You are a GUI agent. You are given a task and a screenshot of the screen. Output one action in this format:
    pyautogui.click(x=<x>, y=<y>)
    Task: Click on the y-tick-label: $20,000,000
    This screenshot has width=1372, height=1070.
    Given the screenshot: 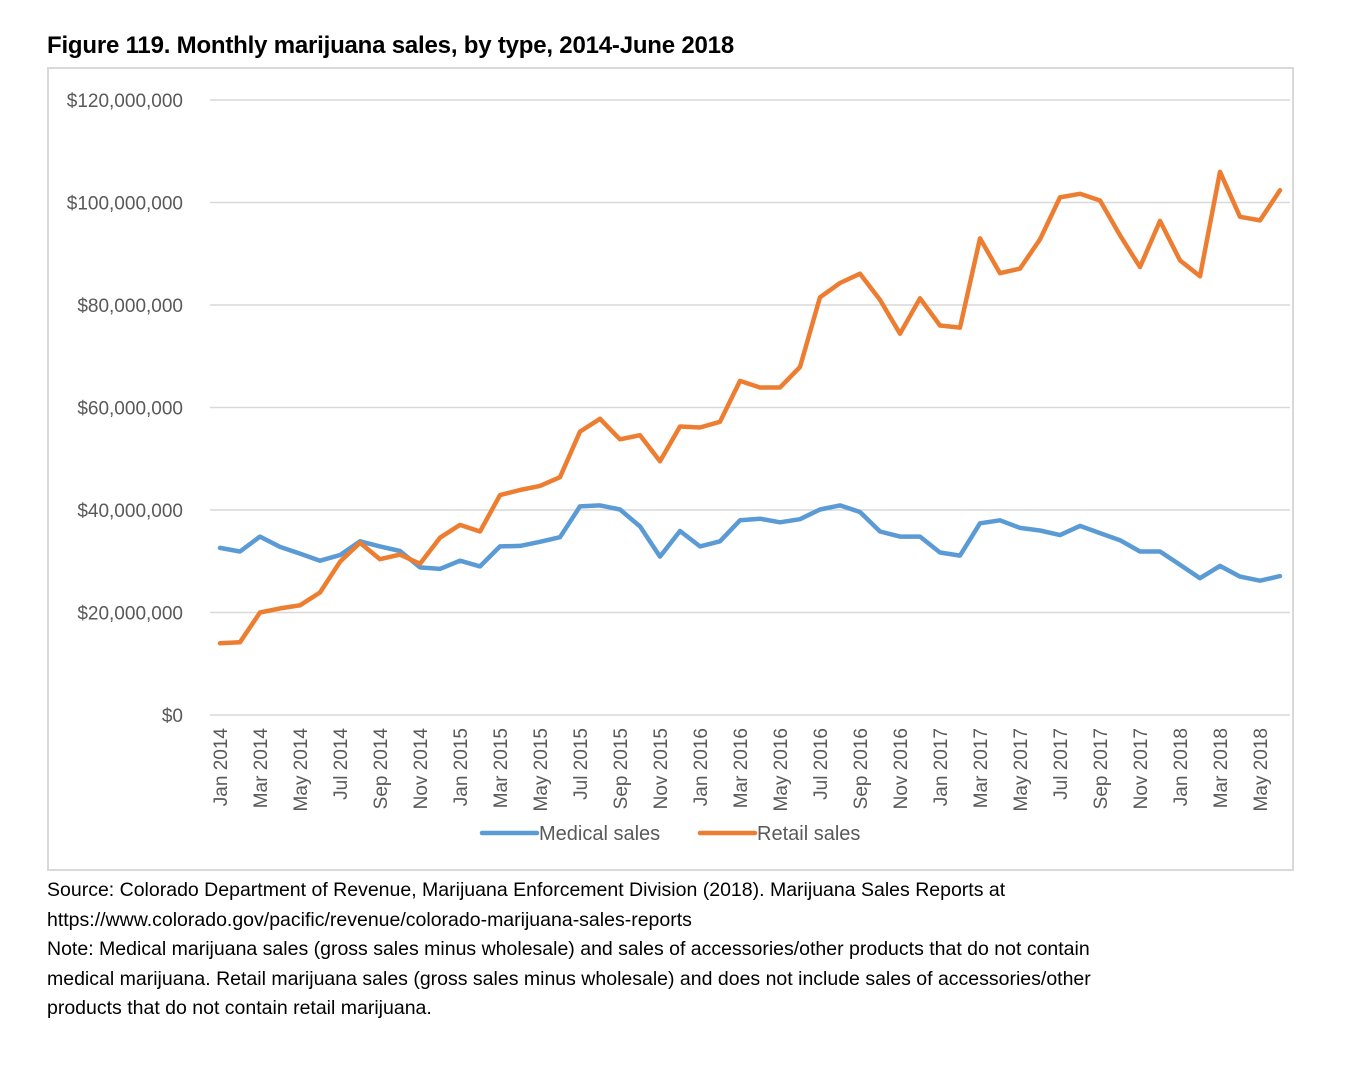 What is the action you would take?
    pyautogui.click(x=130, y=614)
    